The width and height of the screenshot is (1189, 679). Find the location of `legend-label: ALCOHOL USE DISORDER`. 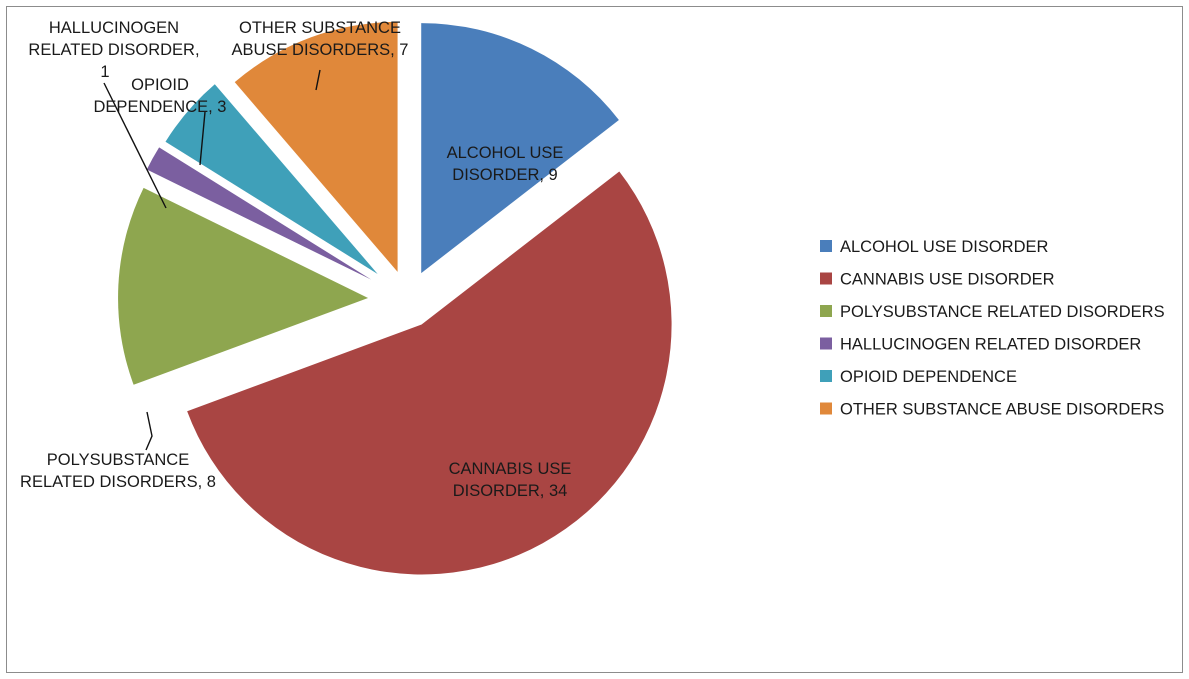

legend-label: ALCOHOL USE DISORDER is located at coordinates (944, 247).